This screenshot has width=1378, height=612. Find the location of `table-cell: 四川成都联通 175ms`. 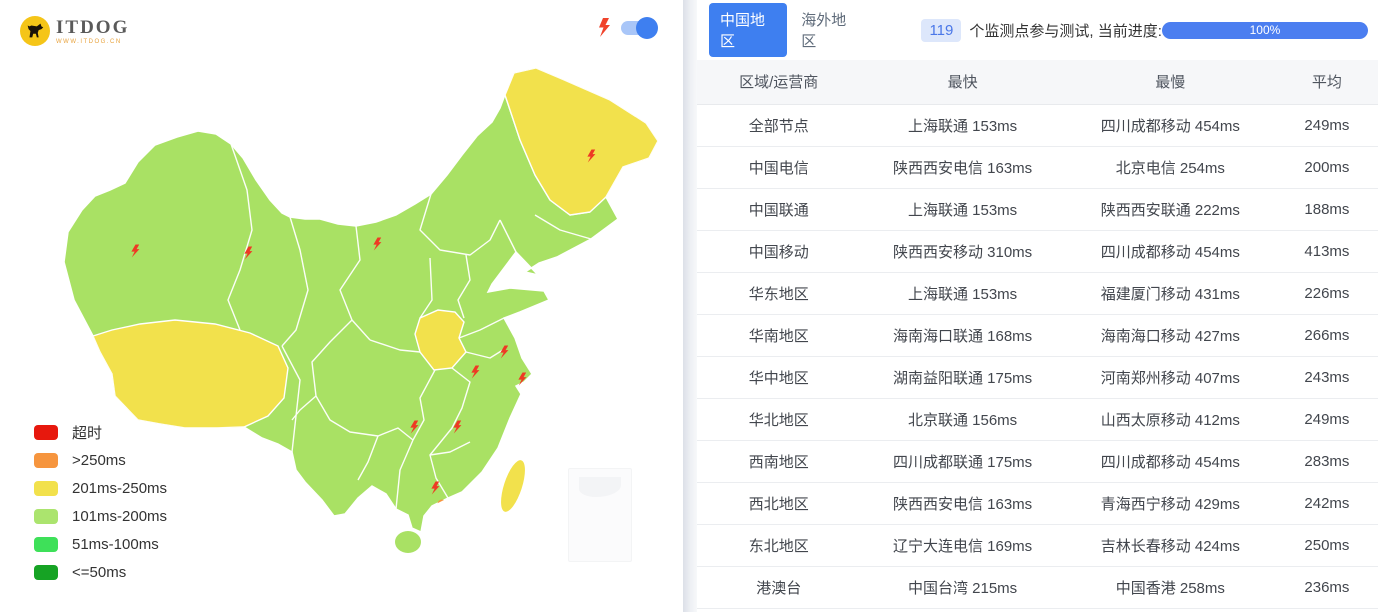

table-cell: 四川成都联通 175ms is located at coordinates (962, 461).